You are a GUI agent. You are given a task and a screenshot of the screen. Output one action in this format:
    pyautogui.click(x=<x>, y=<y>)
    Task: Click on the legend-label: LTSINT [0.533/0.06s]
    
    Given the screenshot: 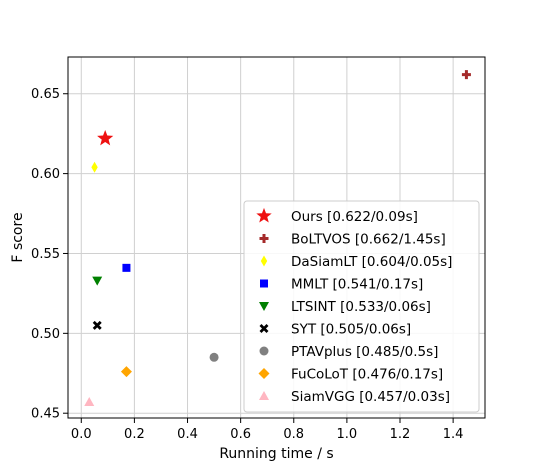 What is the action you would take?
    pyautogui.click(x=361, y=307)
    